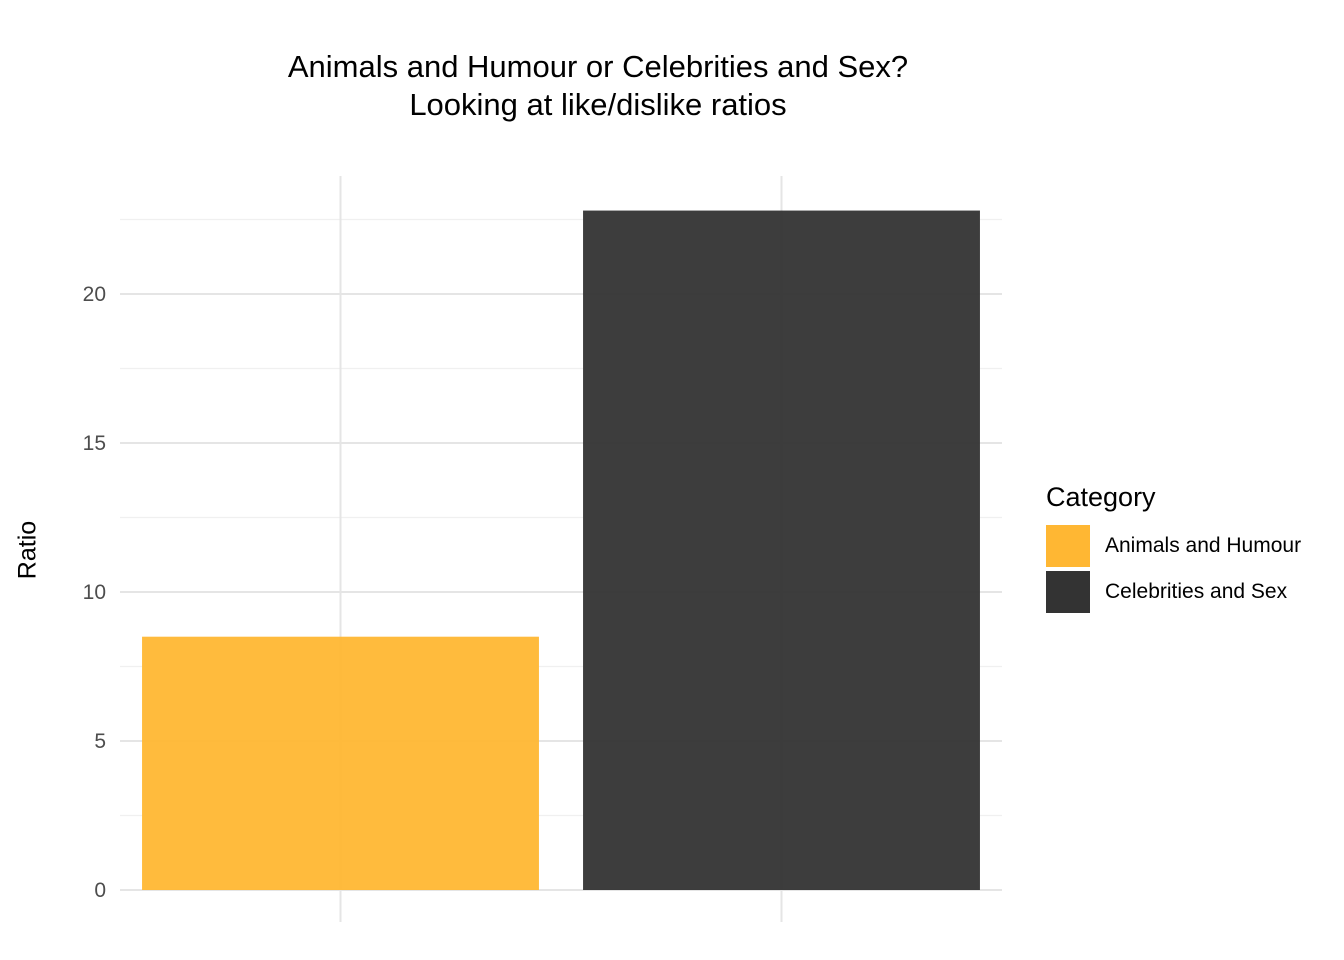 This screenshot has width=1344, height=960. What do you see at coordinates (27, 550) in the screenshot?
I see `y-axis-label: Ratio` at bounding box center [27, 550].